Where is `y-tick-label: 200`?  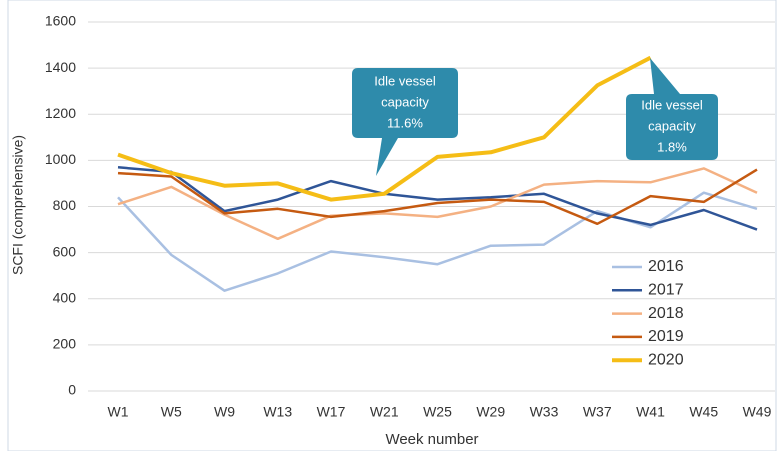 y-tick-label: 200 is located at coordinates (65, 344).